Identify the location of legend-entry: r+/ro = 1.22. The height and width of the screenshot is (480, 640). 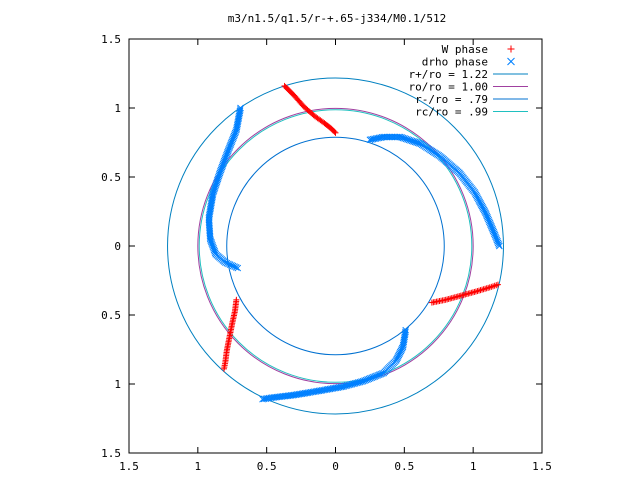
(468, 74).